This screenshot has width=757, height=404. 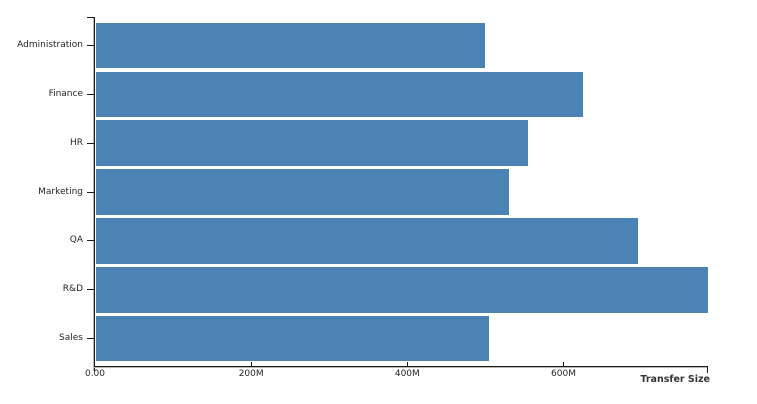 What do you see at coordinates (407, 374) in the screenshot?
I see `x-axis-tick-label-400m: 400M` at bounding box center [407, 374].